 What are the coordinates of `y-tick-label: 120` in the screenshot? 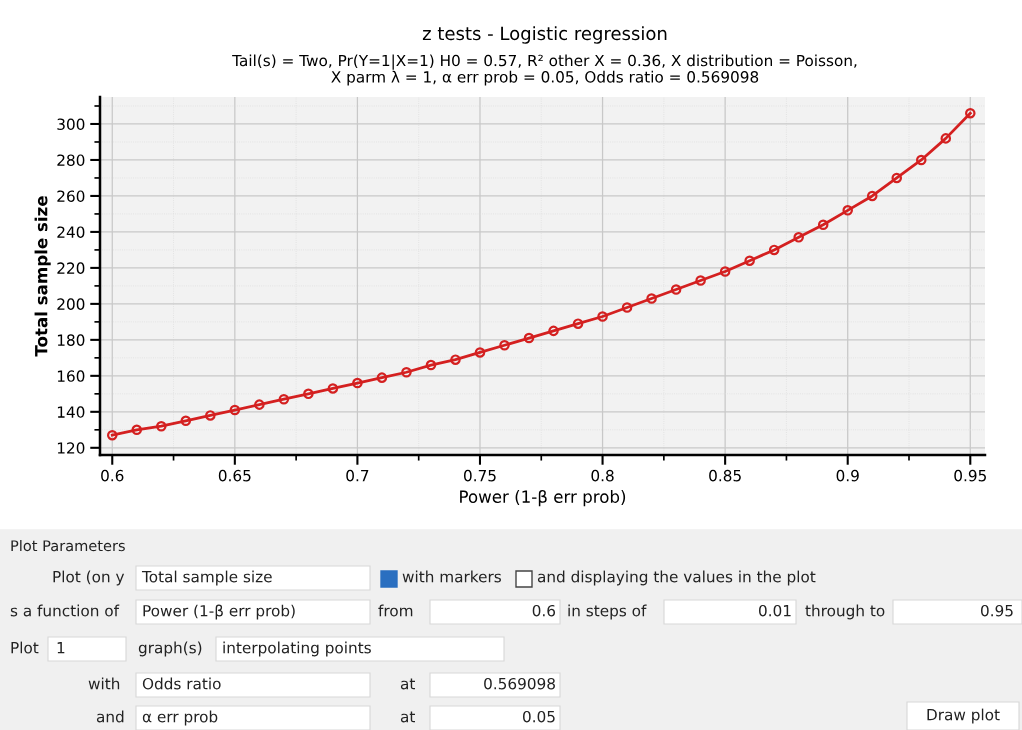 It's located at (71, 448).